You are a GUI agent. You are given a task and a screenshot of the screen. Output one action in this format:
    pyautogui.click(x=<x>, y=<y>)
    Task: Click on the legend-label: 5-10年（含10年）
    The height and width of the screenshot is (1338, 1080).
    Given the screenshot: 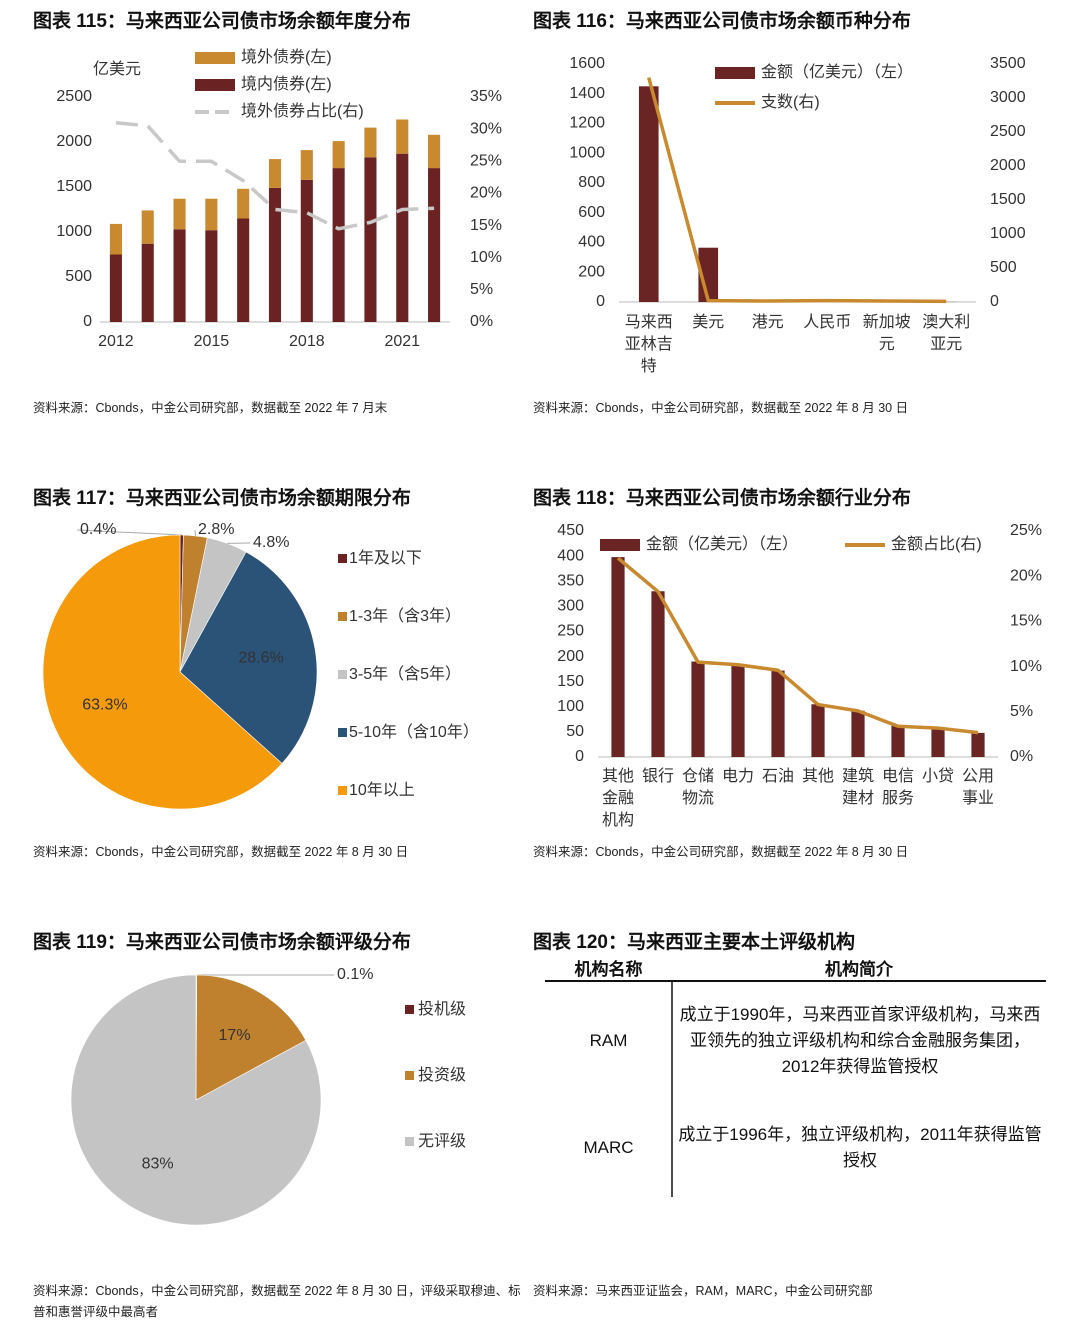 What is the action you would take?
    pyautogui.click(x=414, y=732)
    